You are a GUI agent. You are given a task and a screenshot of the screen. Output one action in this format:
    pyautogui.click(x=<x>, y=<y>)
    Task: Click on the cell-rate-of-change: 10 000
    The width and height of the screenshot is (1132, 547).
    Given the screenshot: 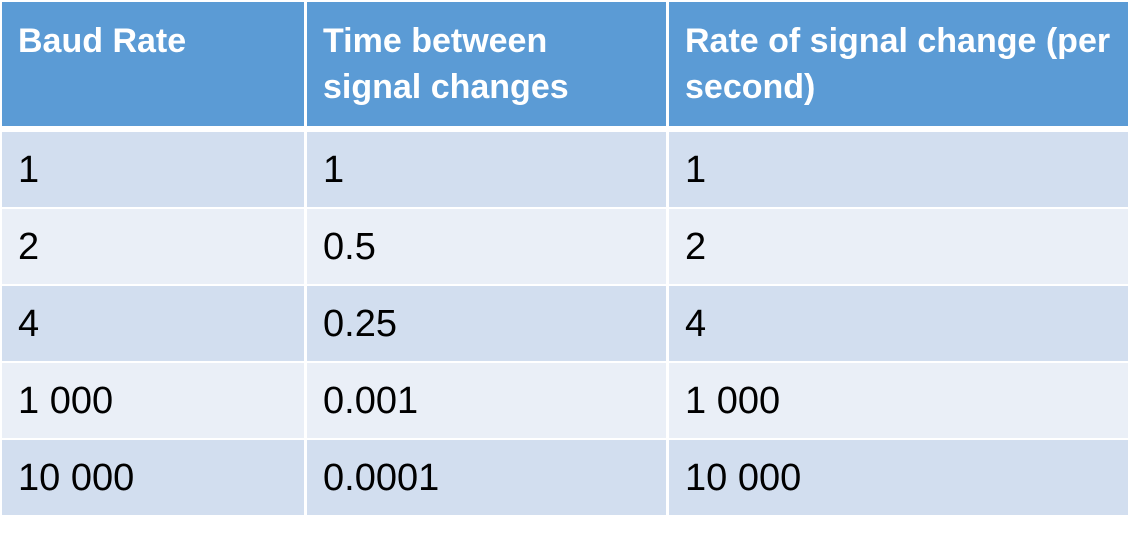 What is the action you would take?
    pyautogui.click(x=898, y=478)
    